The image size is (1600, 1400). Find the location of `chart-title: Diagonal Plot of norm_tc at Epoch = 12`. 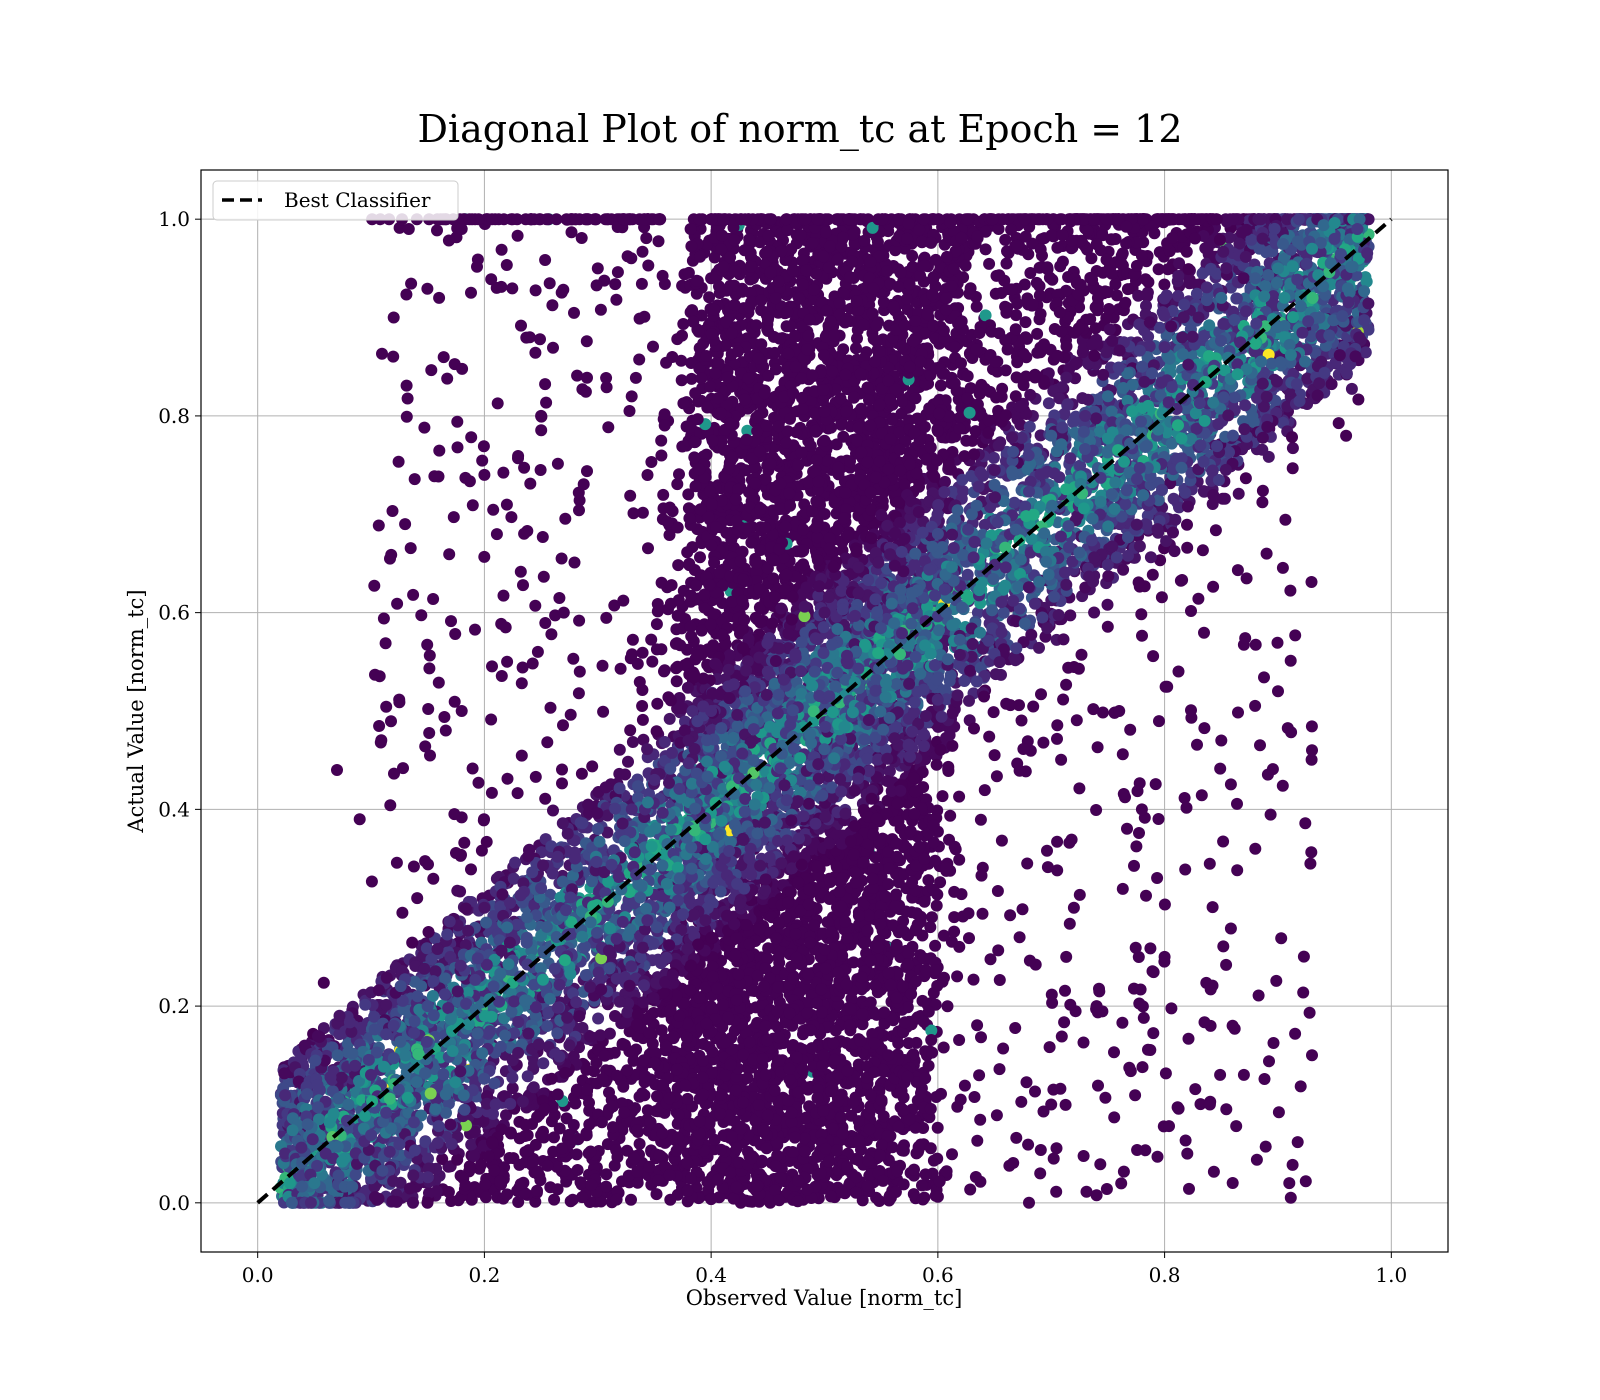

chart-title: Diagonal Plot of norm_tc at Epoch = 12 is located at coordinates (799, 129).